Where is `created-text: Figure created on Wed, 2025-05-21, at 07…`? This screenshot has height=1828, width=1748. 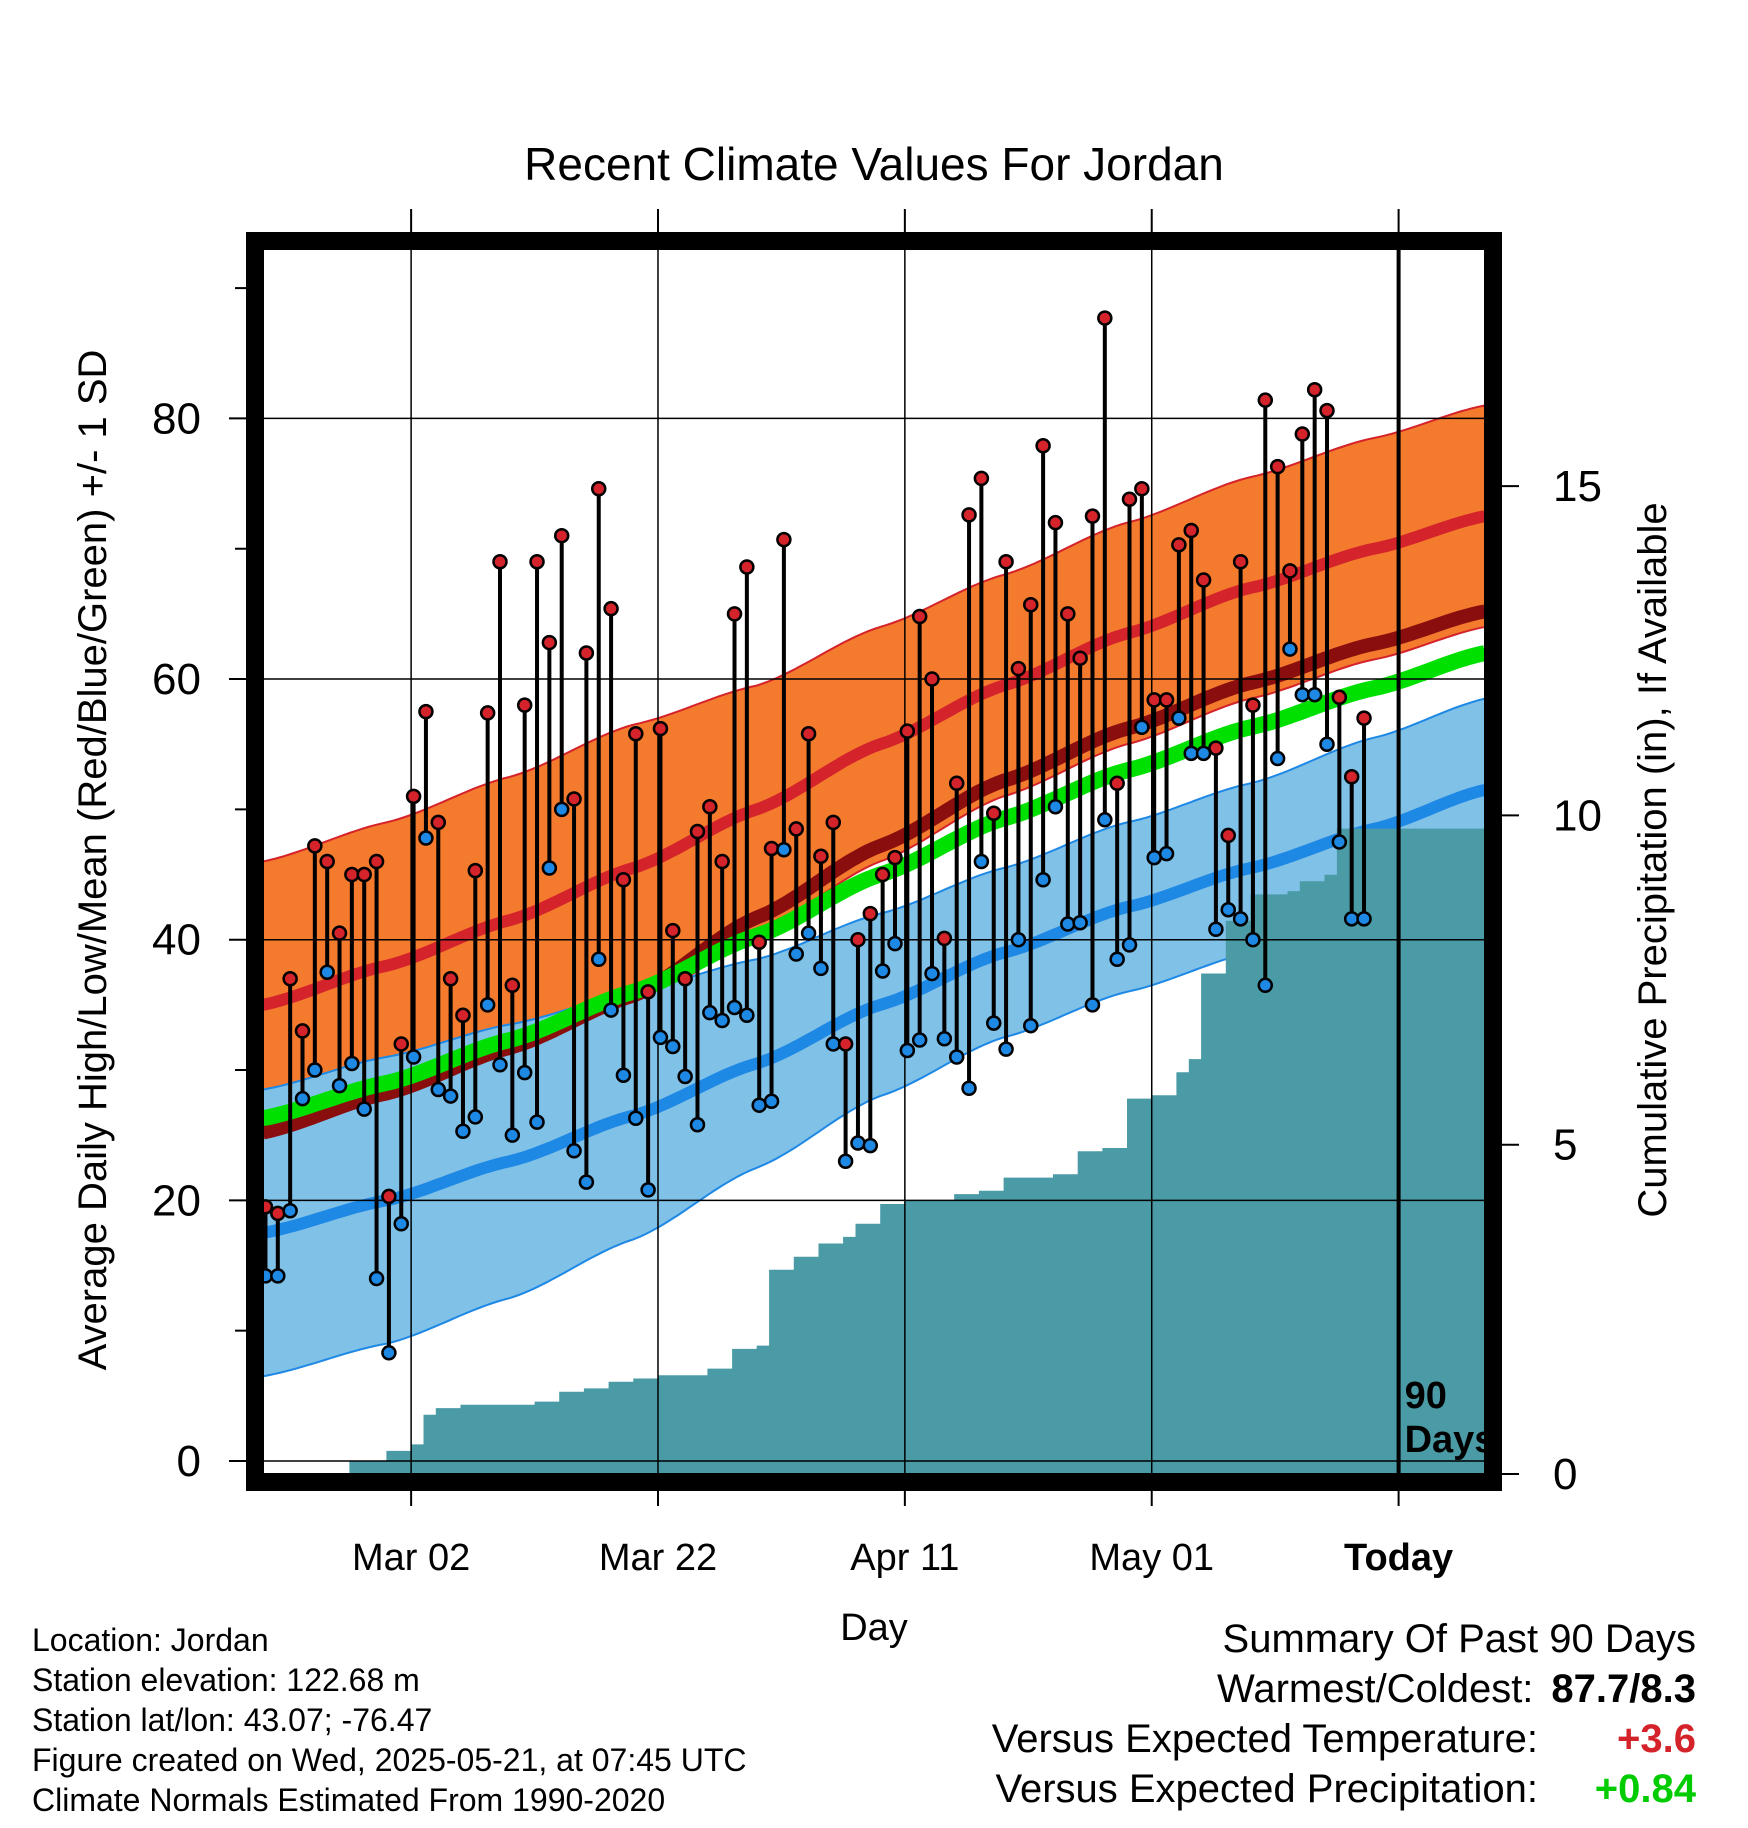
created-text: Figure created on Wed, 2025-05-21, at 07… is located at coordinates (389, 1760).